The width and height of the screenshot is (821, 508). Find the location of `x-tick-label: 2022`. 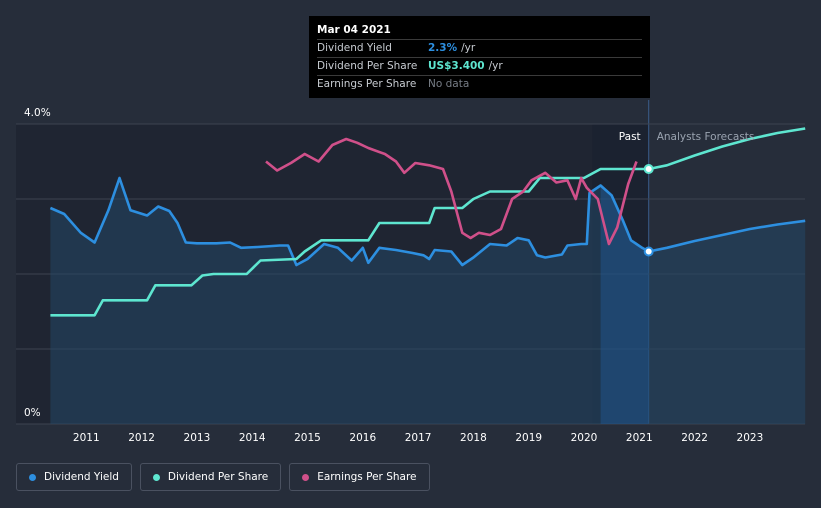

x-tick-label: 2022 is located at coordinates (694, 438).